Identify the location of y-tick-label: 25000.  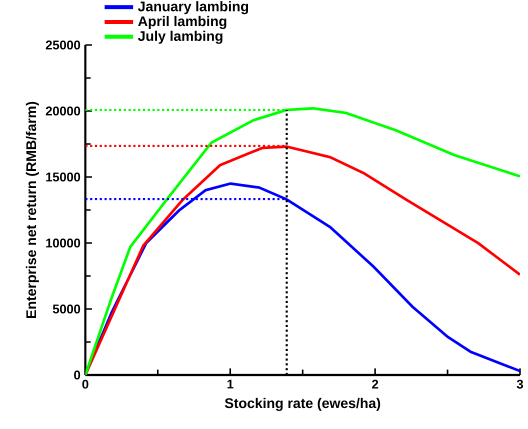
(63, 45).